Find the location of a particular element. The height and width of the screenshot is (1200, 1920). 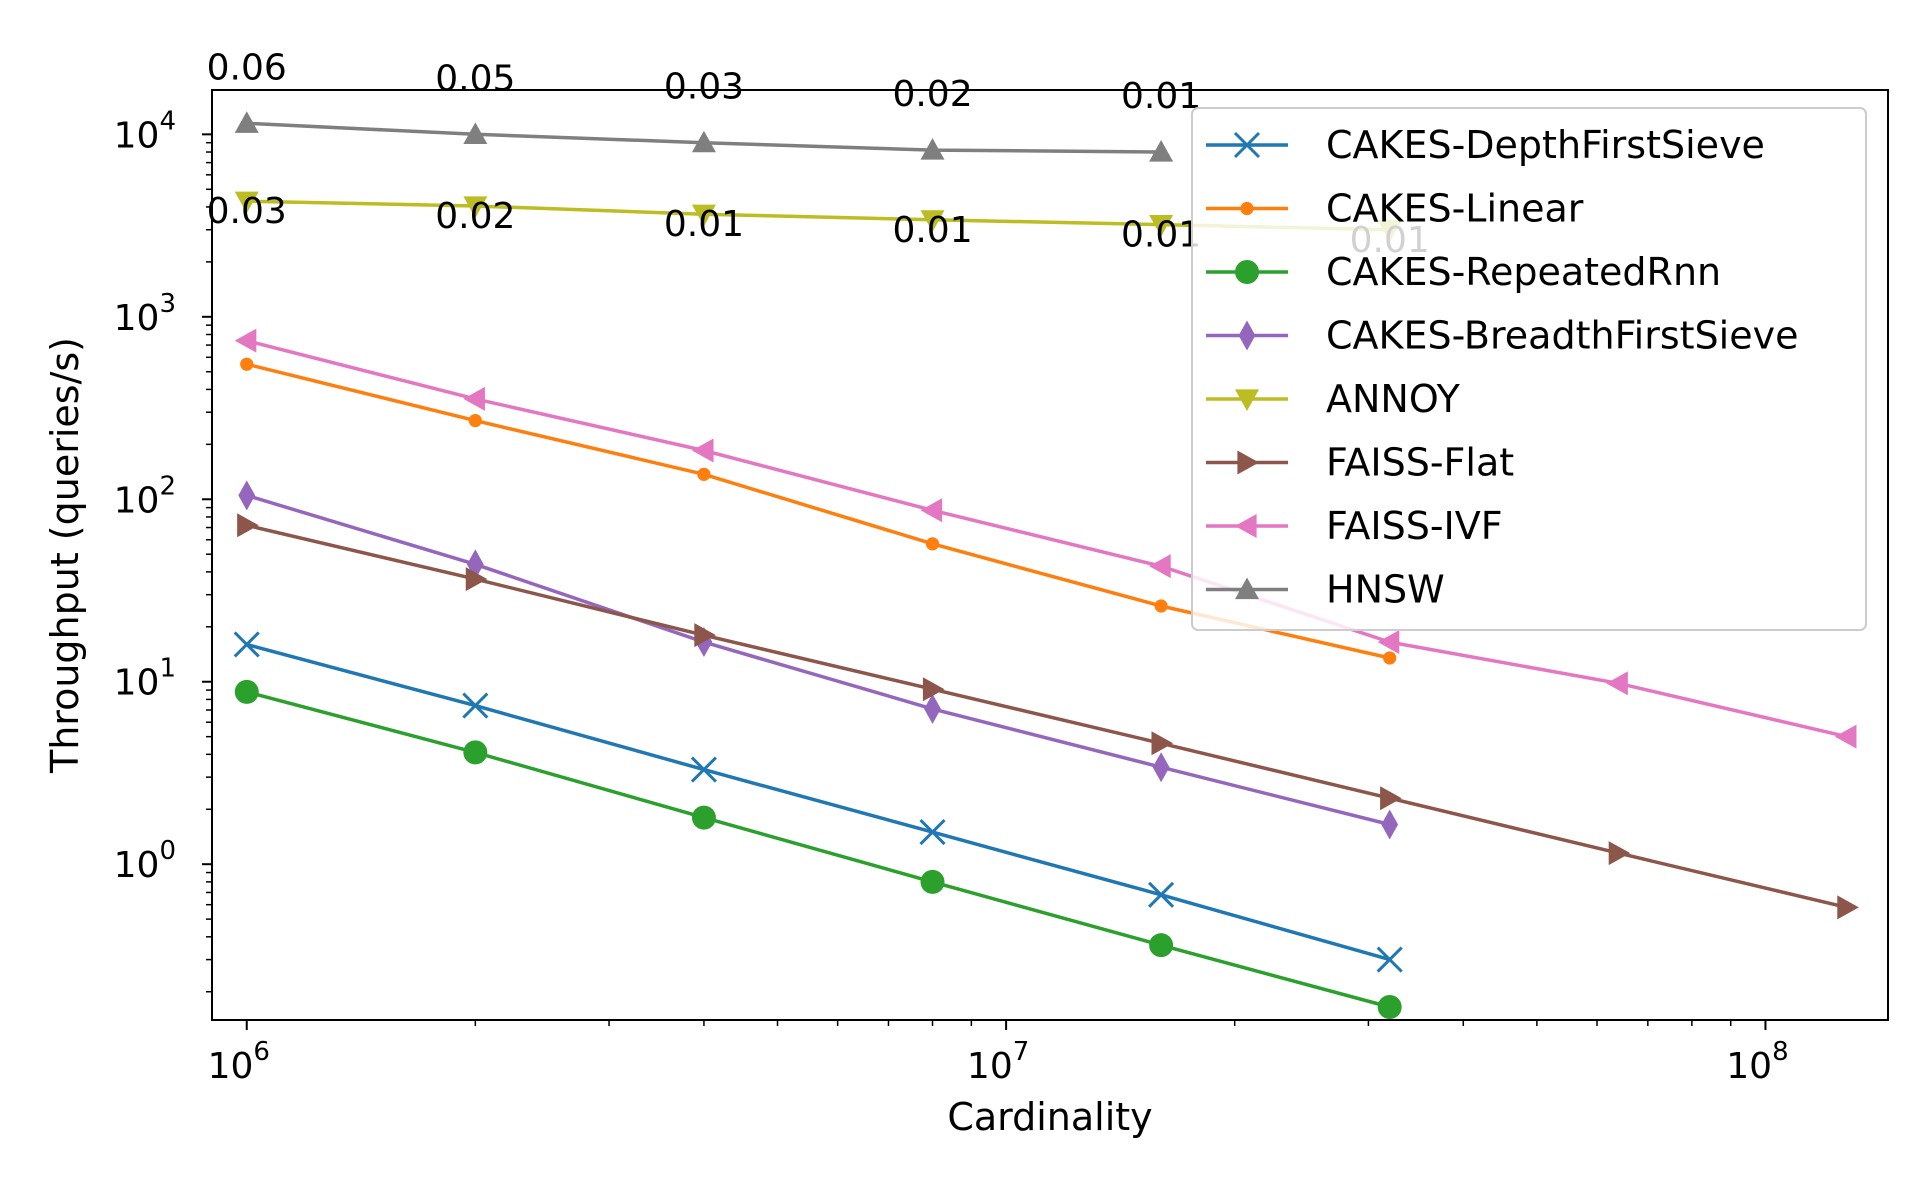

y-tick-label: 10³ is located at coordinates (145, 314).